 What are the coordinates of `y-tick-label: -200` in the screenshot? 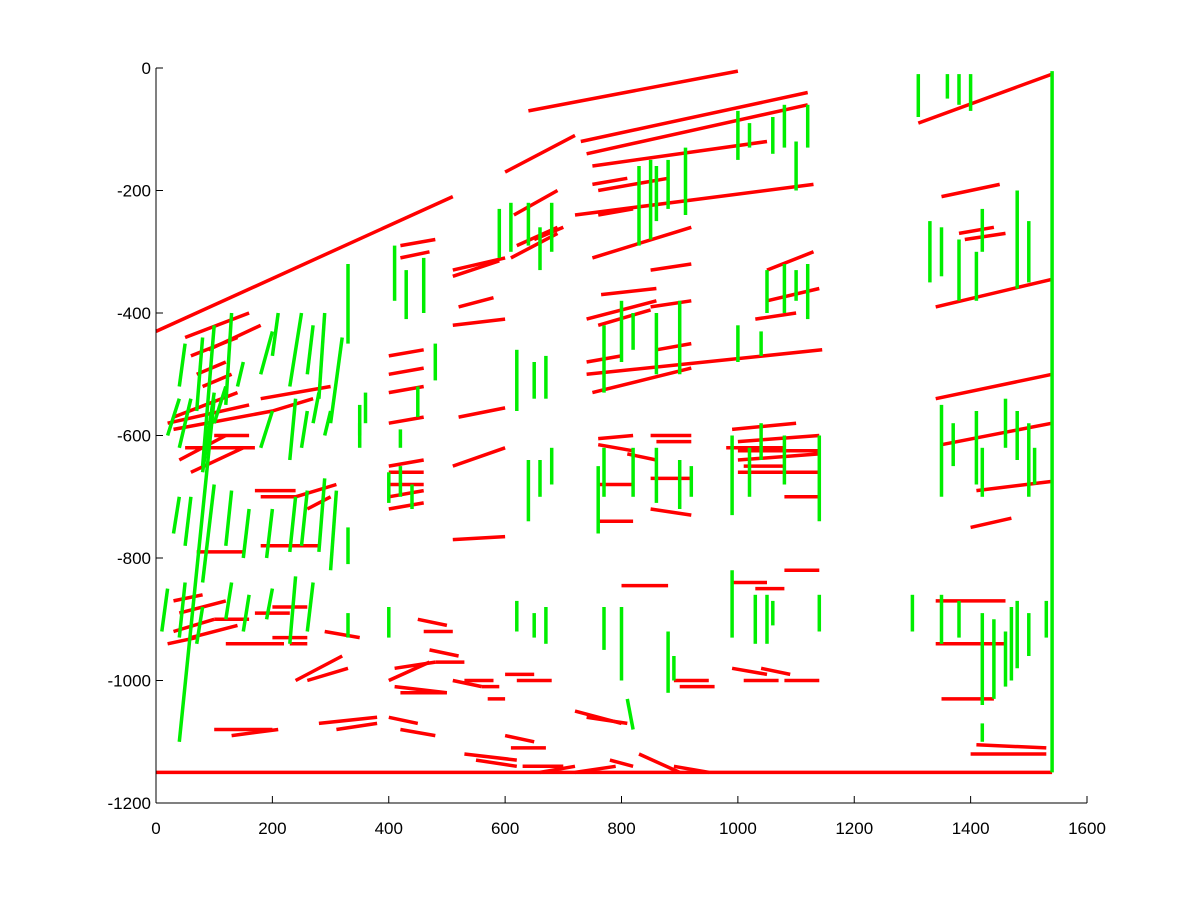 It's located at (134, 191).